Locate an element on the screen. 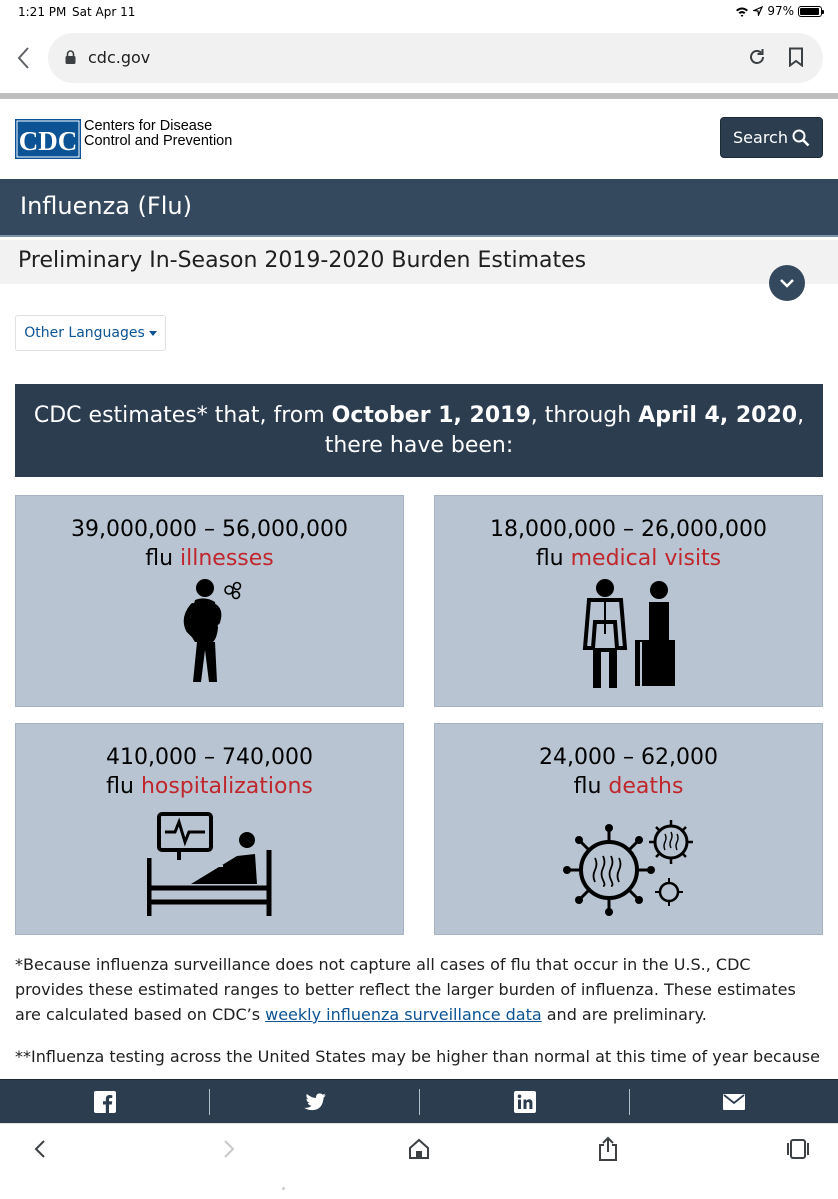 This screenshot has width=838, height=1199. status-bar: 1:21 PM Sat Apr 11 97% is located at coordinates (419, 13).